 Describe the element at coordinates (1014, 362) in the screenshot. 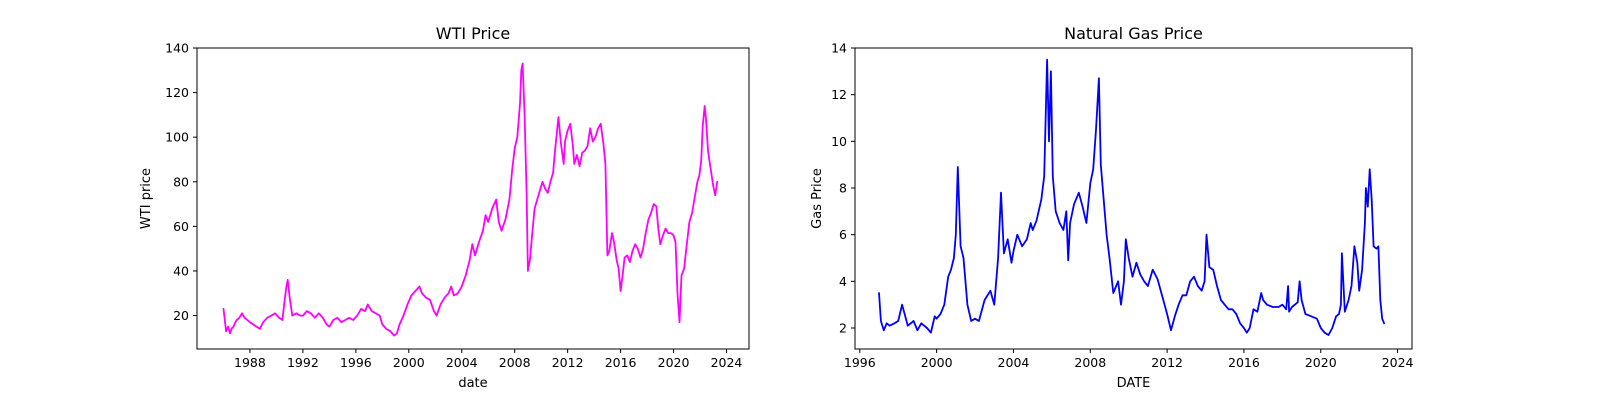

I see `gas-x-tick-label: 2004` at that location.